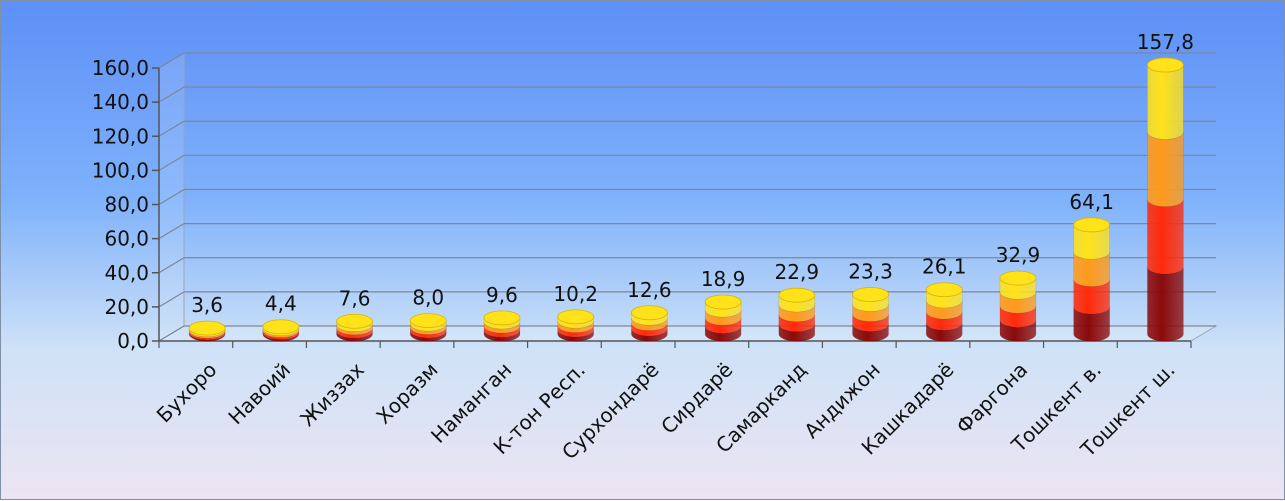 This screenshot has width=1285, height=501. What do you see at coordinates (428, 298) in the screenshot?
I see `data-label: 8,0` at bounding box center [428, 298].